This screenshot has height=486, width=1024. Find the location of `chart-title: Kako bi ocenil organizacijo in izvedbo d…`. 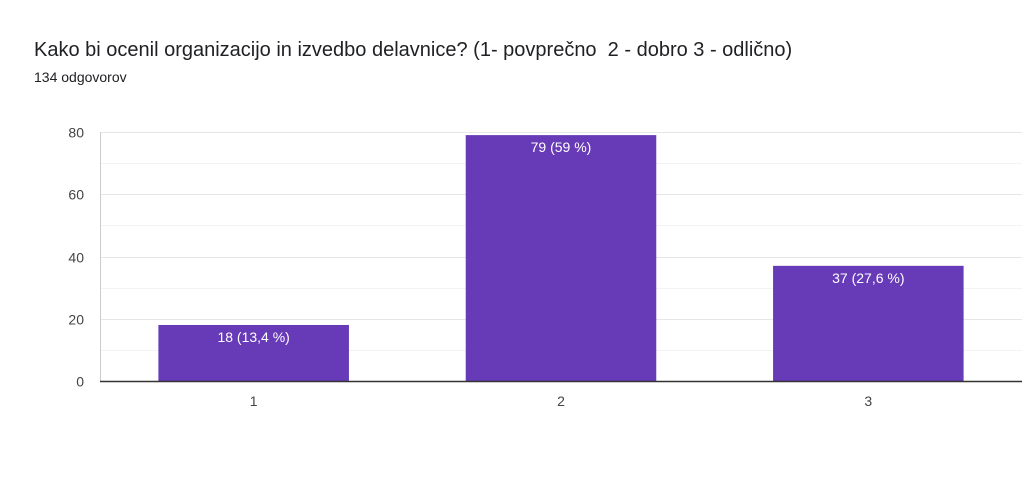

chart-title: Kako bi ocenil organizacijo in izvedbo d… is located at coordinates (413, 50).